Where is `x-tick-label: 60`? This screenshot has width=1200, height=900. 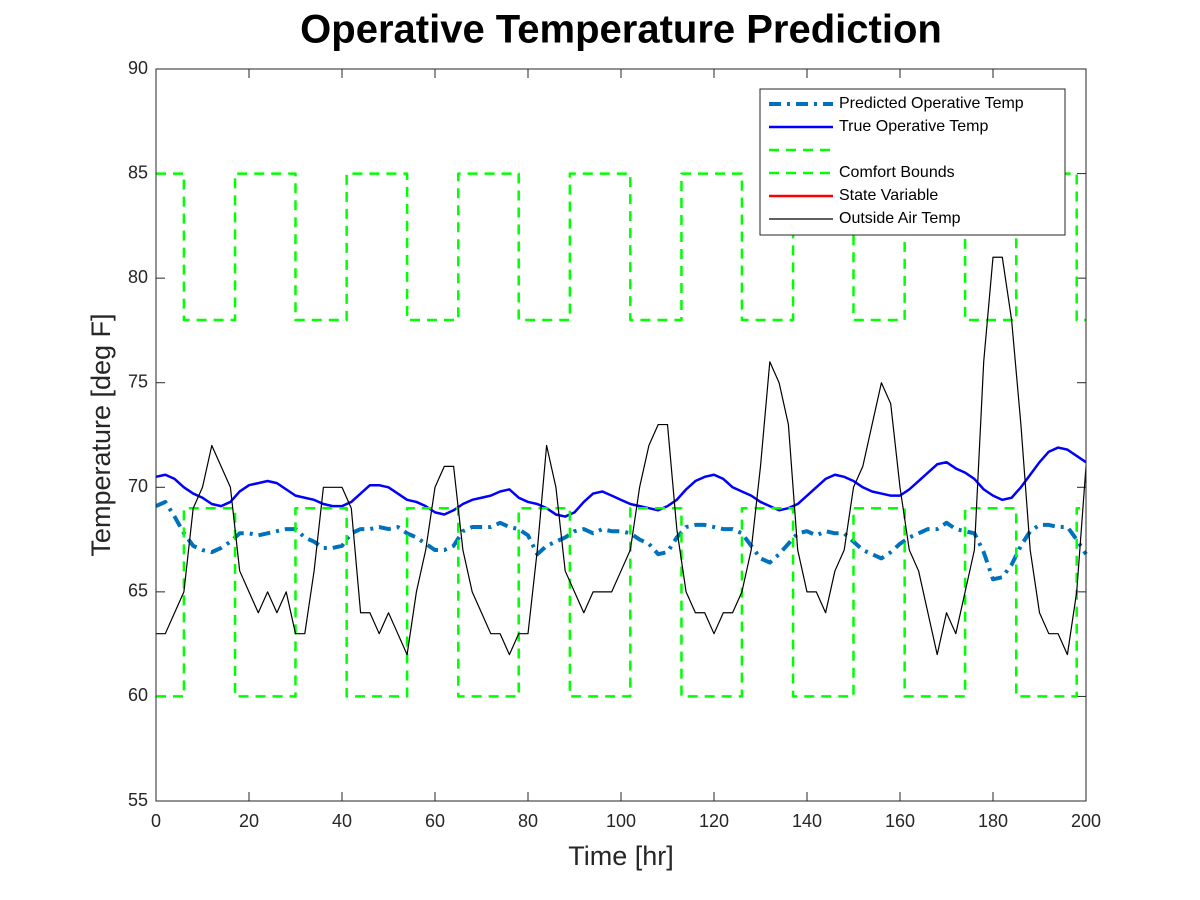 x-tick-label: 60 is located at coordinates (435, 821).